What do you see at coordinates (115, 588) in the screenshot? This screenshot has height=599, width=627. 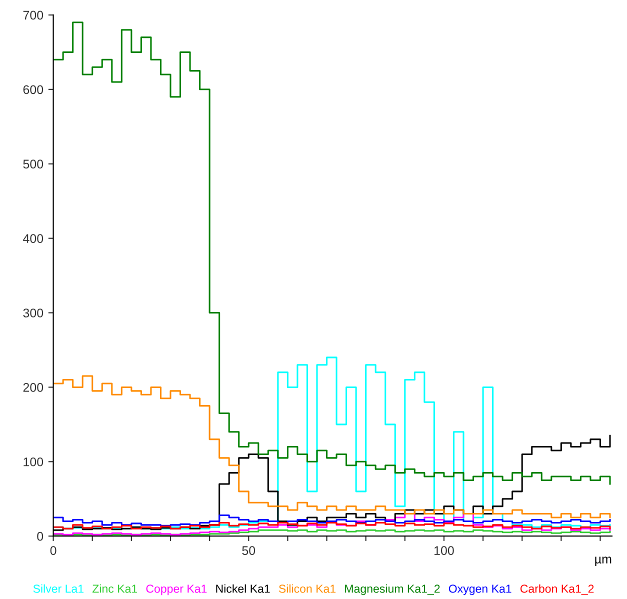 I see `text: Zinc Ka1` at bounding box center [115, 588].